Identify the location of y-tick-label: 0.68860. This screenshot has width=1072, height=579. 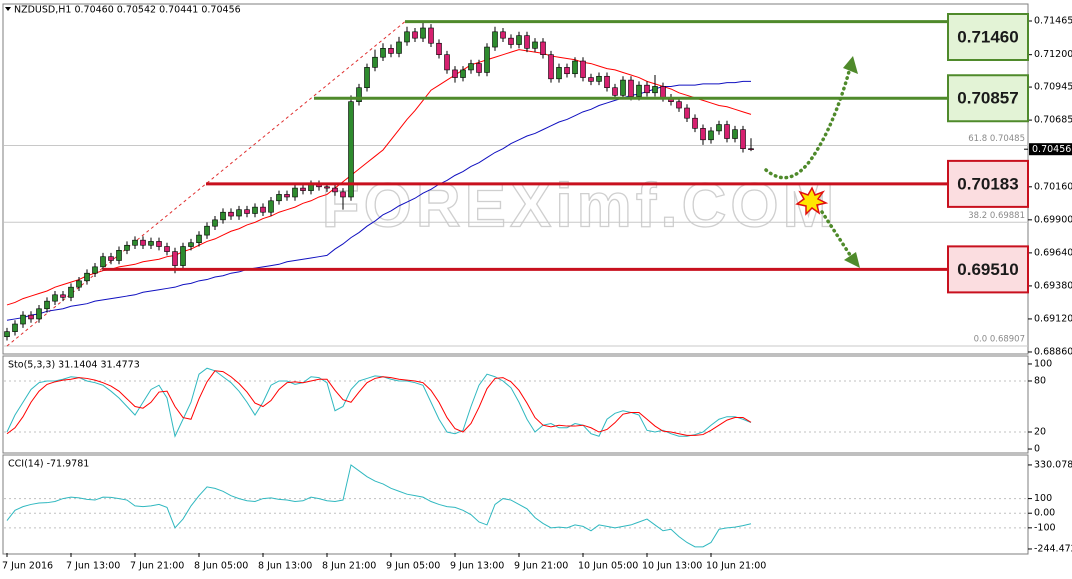
(1053, 351).